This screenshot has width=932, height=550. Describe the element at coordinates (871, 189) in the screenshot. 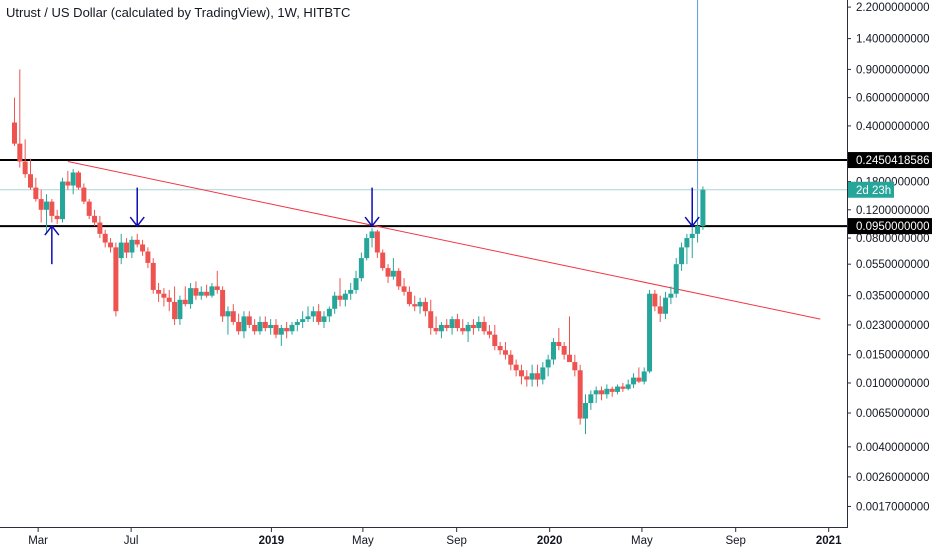

I see `countdown-label-bg` at that location.